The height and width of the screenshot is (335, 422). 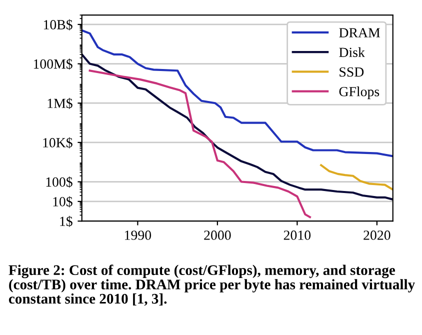 I want to click on legend-label: DRAM, so click(x=359, y=33).